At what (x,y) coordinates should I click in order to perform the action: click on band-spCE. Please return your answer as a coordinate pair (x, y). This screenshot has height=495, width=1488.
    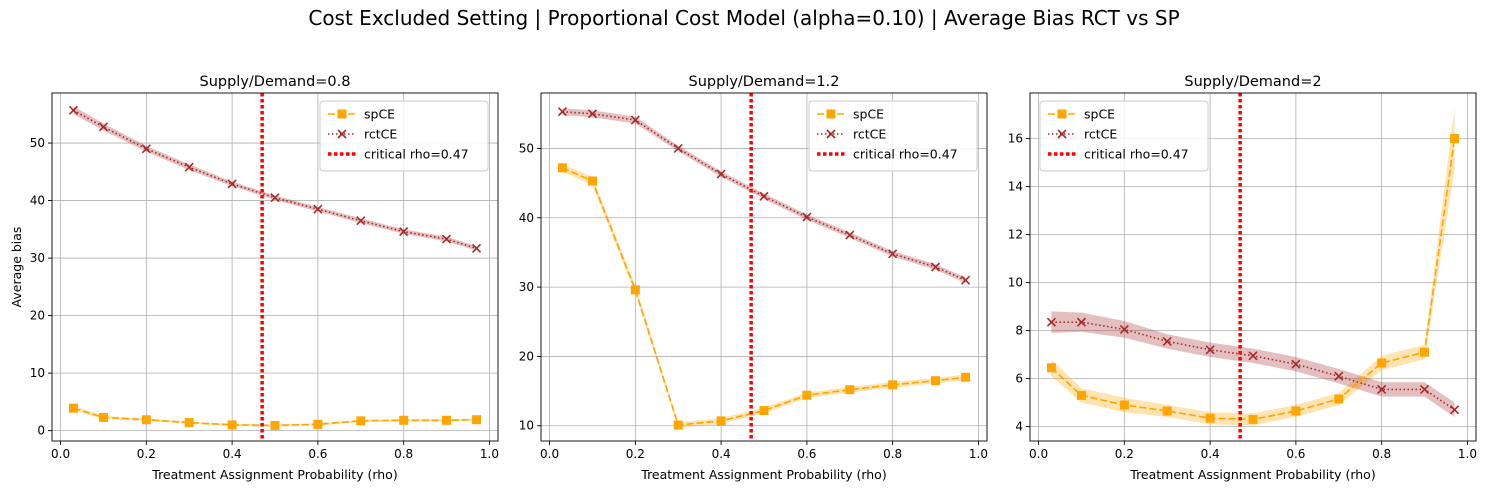
    Looking at the image, I should click on (764, 295).